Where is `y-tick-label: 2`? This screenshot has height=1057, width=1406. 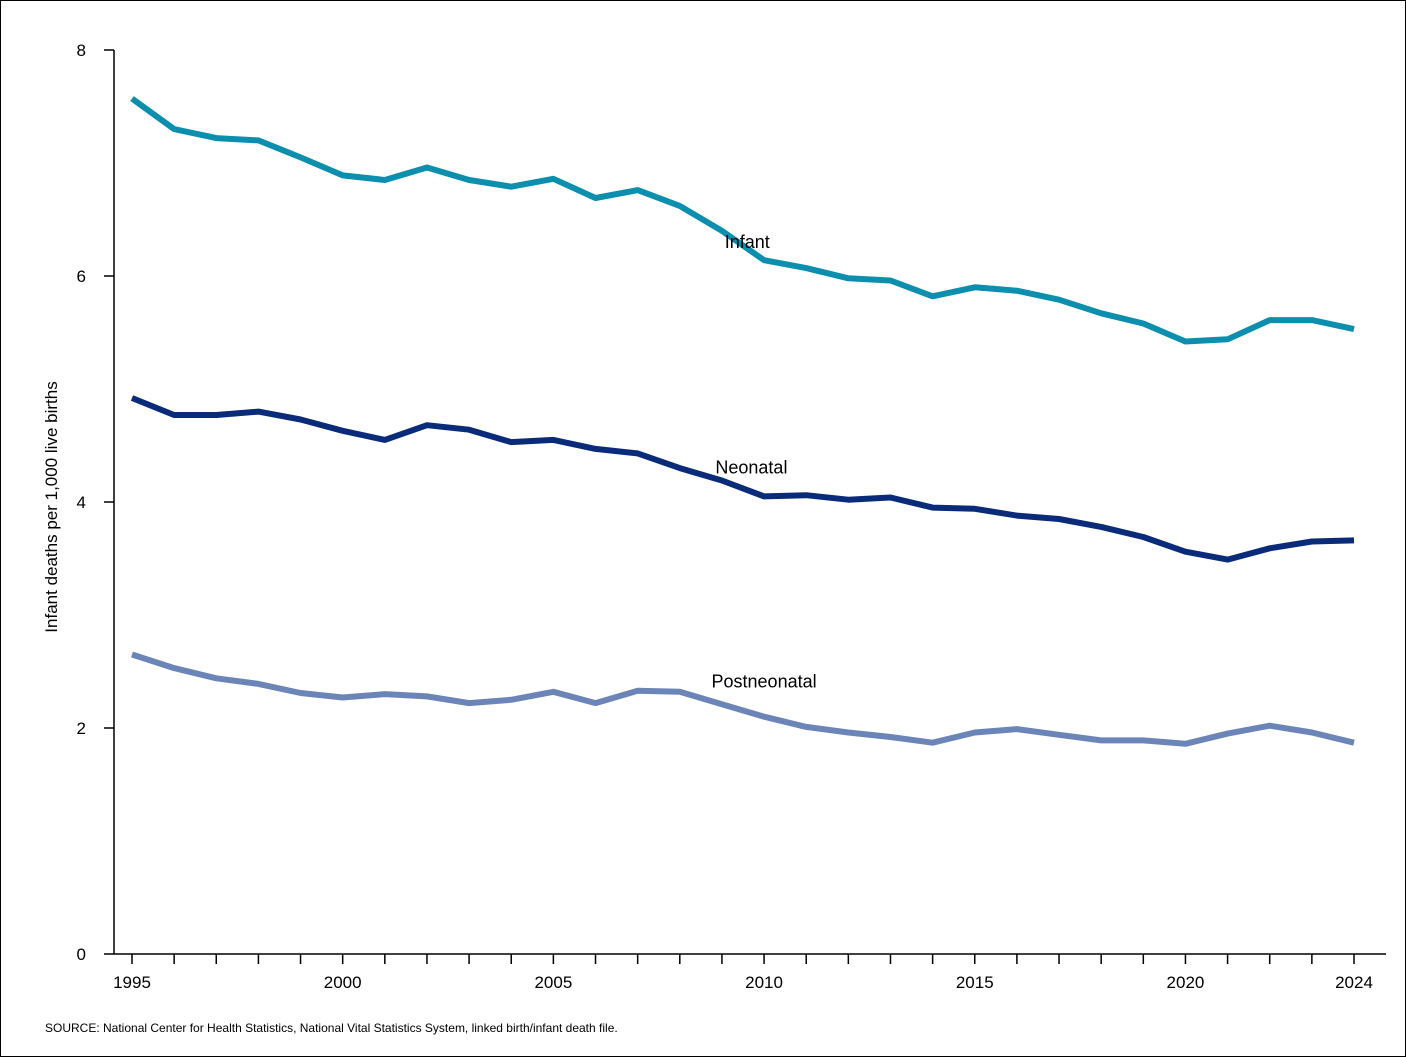 y-tick-label: 2 is located at coordinates (81, 728).